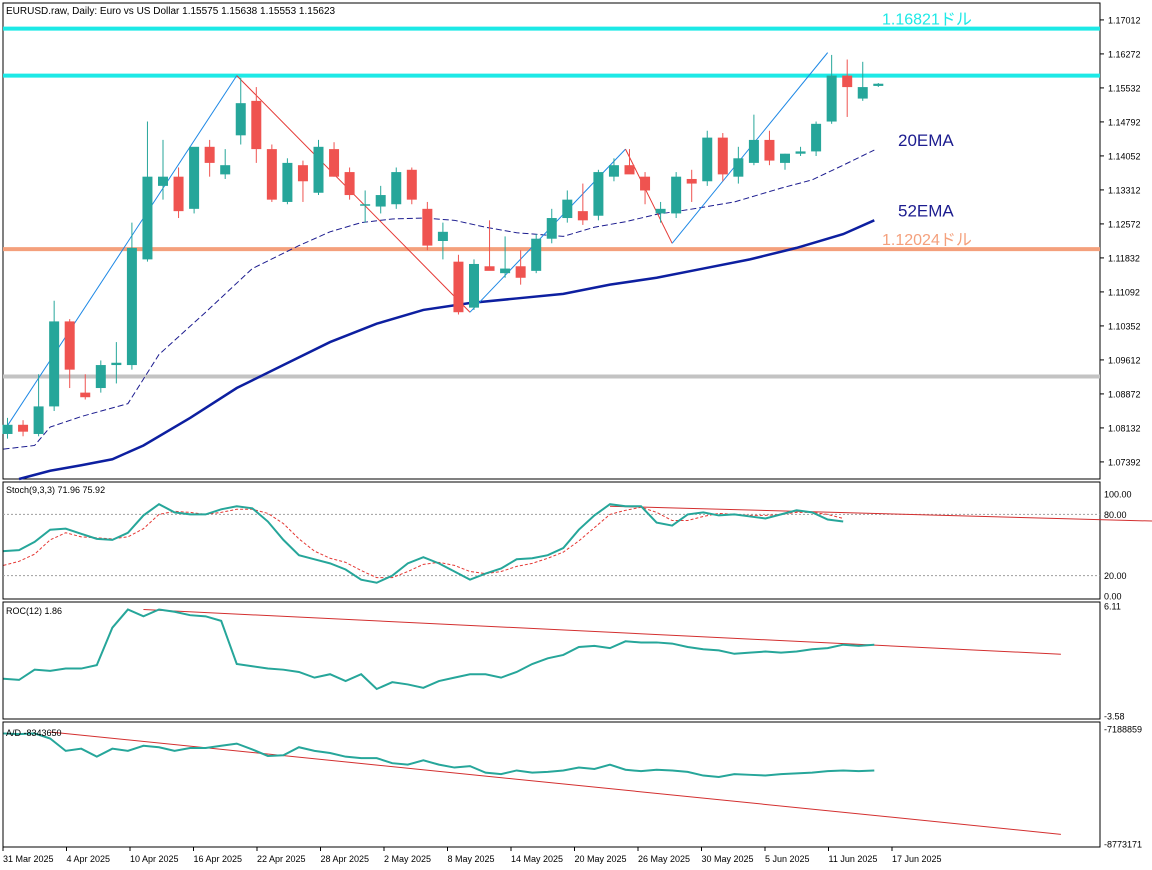  What do you see at coordinates (1124, 462) in the screenshot?
I see `price-tick-label-13: 1.07392` at bounding box center [1124, 462].